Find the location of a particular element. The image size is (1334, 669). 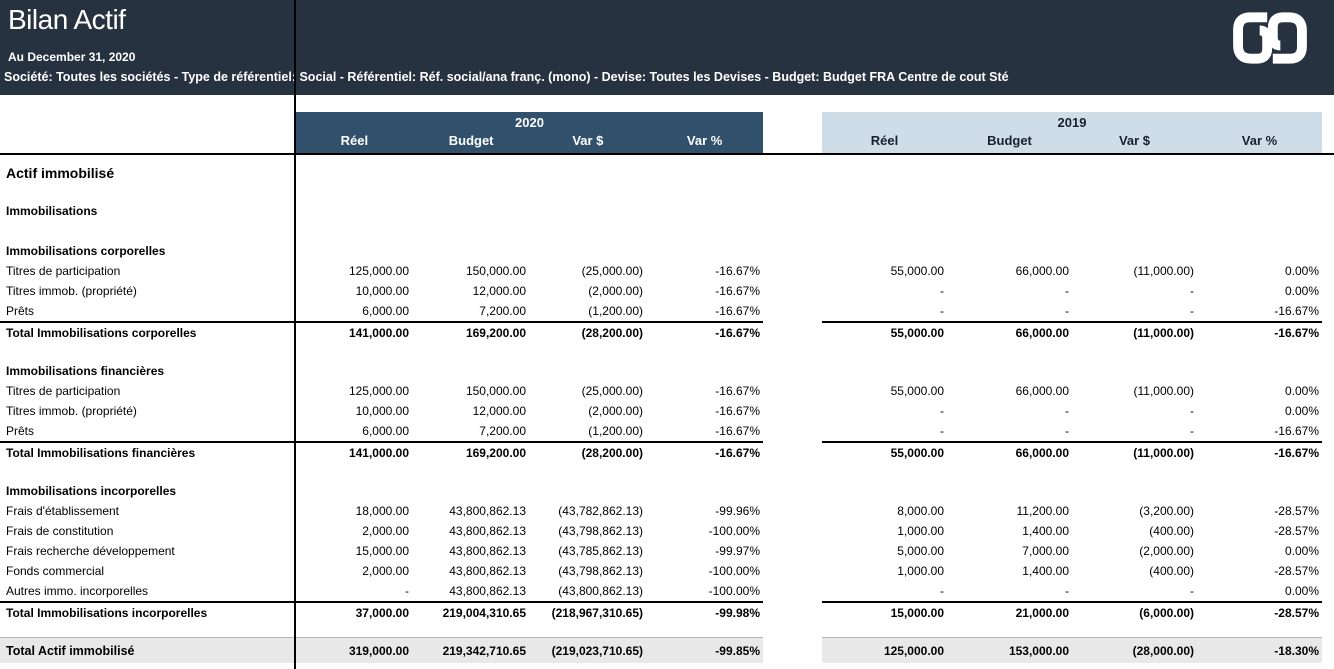

app-logo-icon is located at coordinates (1270, 38).